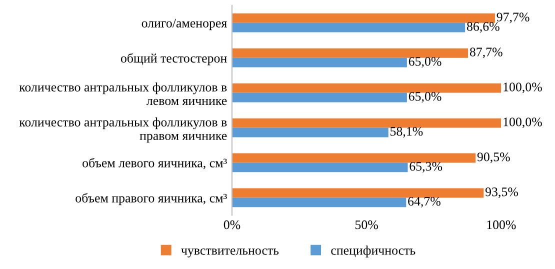 The image size is (555, 269). Describe the element at coordinates (483, 27) in the screenshot. I see `data-label: 86,6%` at that location.